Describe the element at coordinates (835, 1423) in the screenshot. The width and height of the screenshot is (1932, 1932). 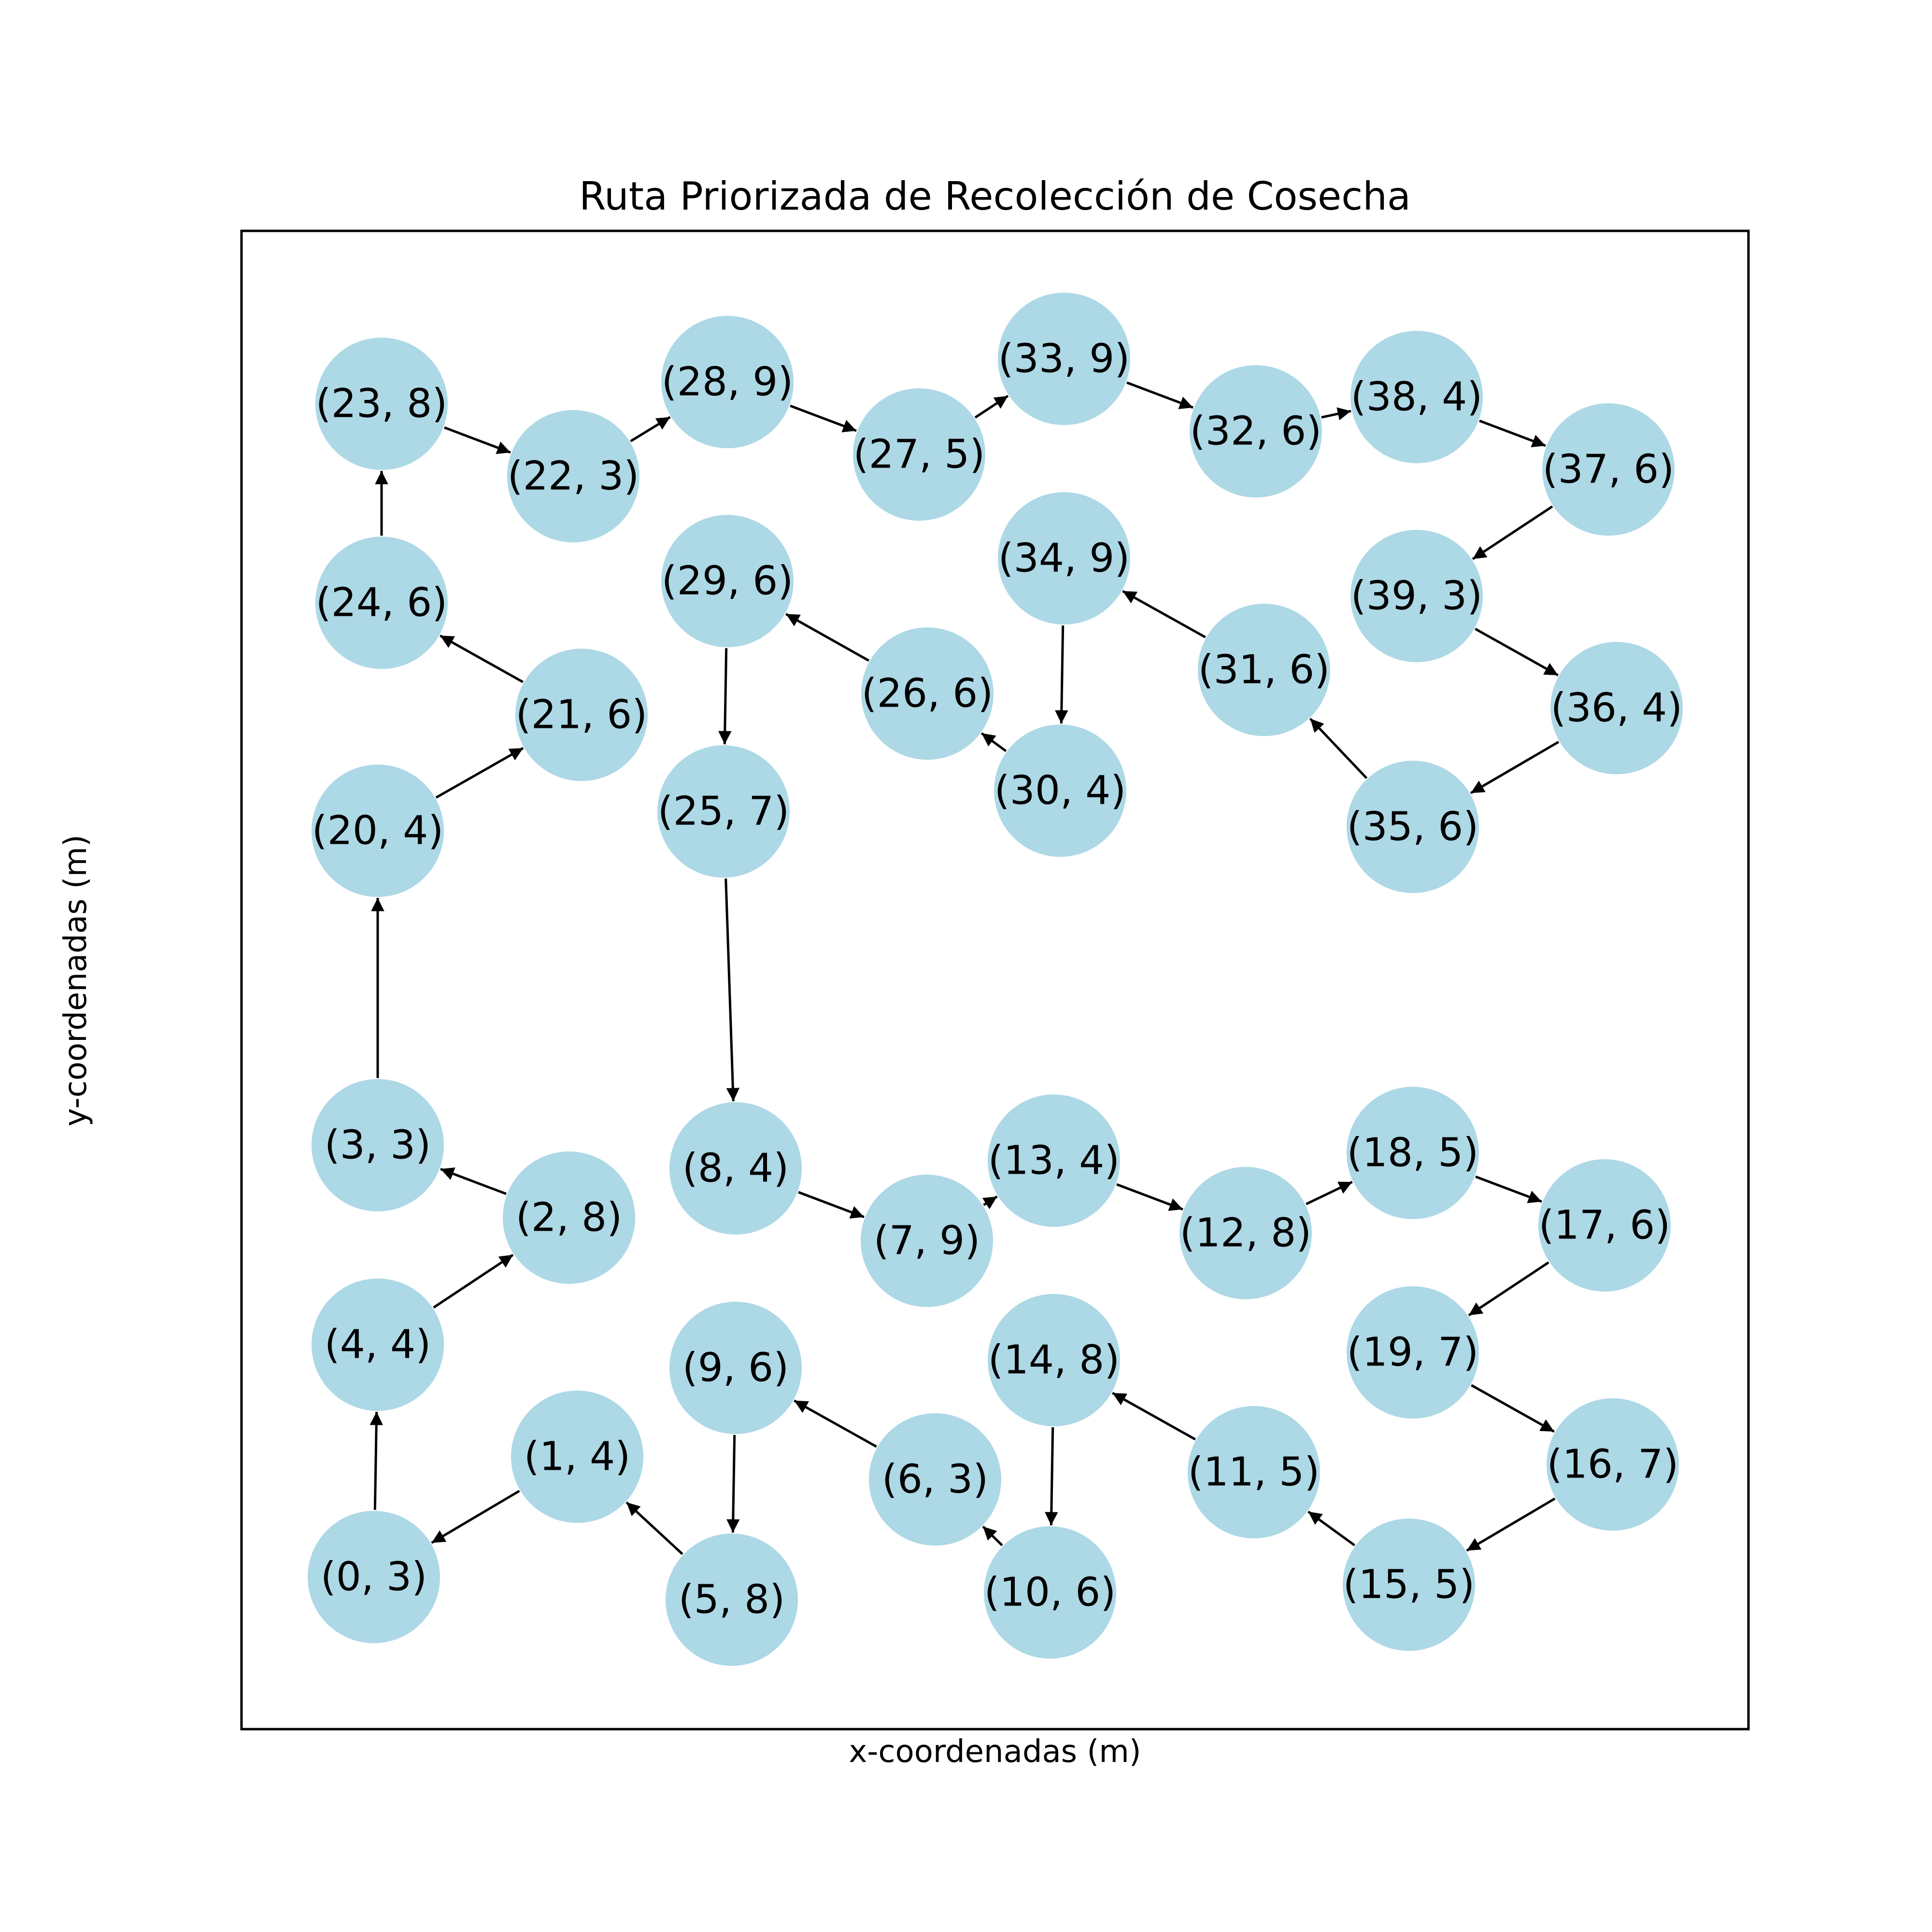
I see `edge-arrow-n6-n9` at that location.